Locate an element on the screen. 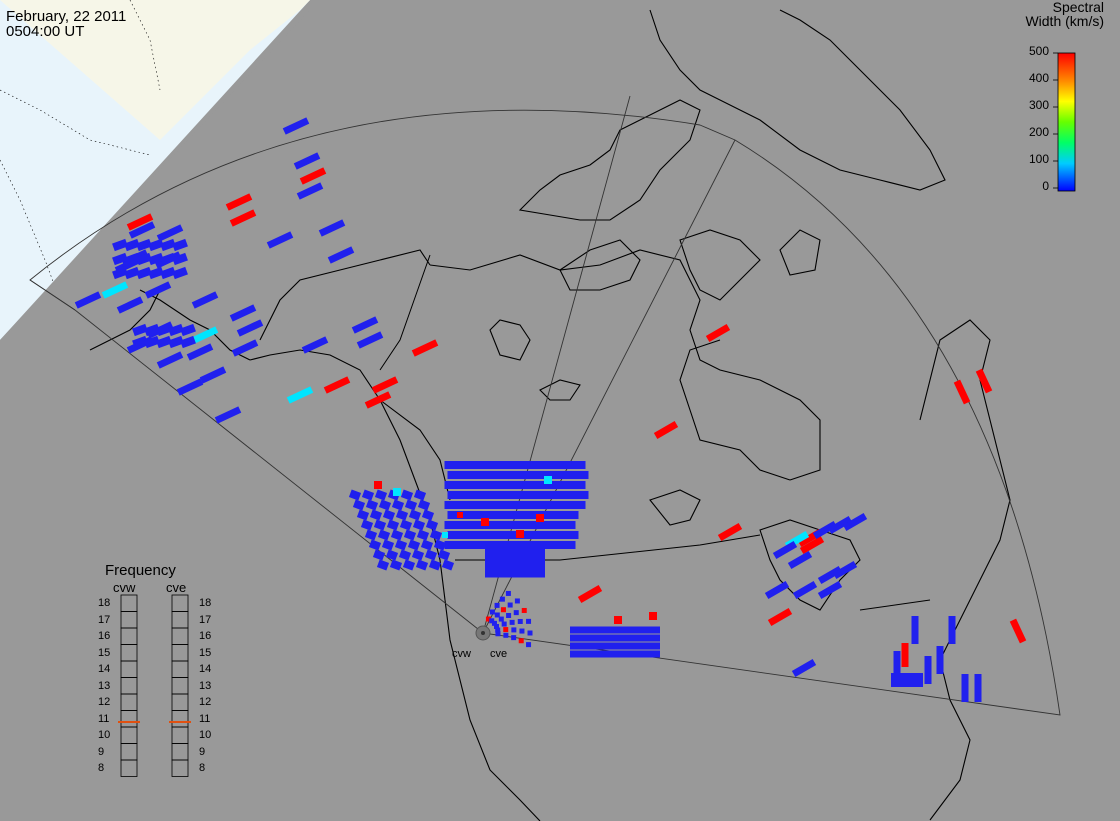  frequency-scale-label-left: 15 is located at coordinates (104, 652).